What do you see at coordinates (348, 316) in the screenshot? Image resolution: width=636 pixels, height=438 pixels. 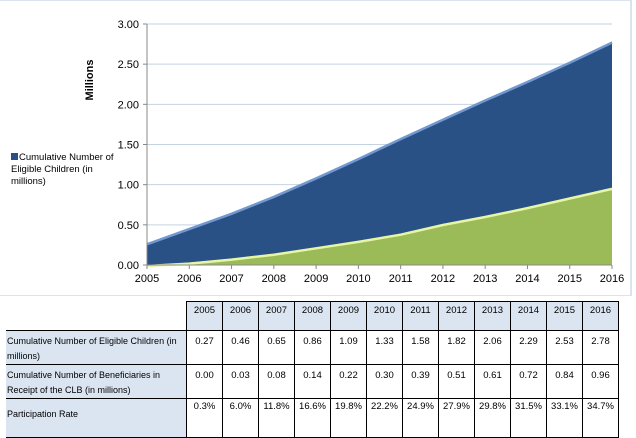 I see `year-header: 2009` at bounding box center [348, 316].